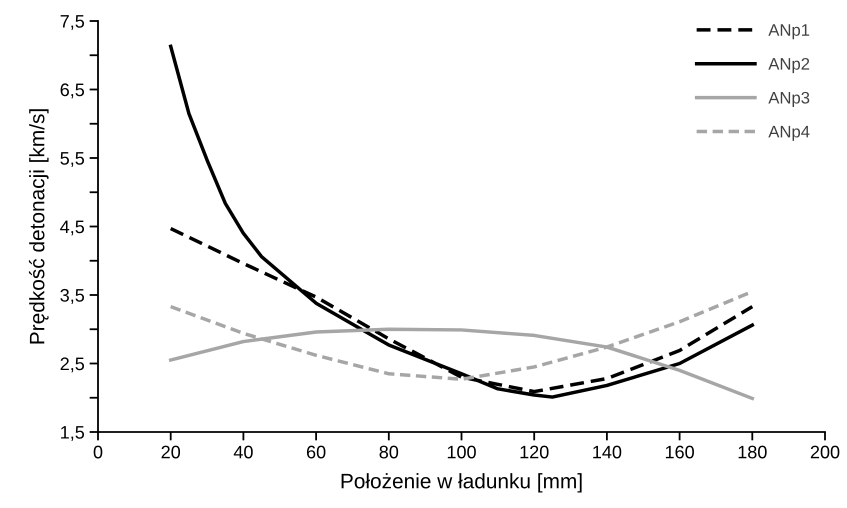 The width and height of the screenshot is (847, 508). What do you see at coordinates (534, 452) in the screenshot?
I see `x-tick-label: 120` at bounding box center [534, 452].